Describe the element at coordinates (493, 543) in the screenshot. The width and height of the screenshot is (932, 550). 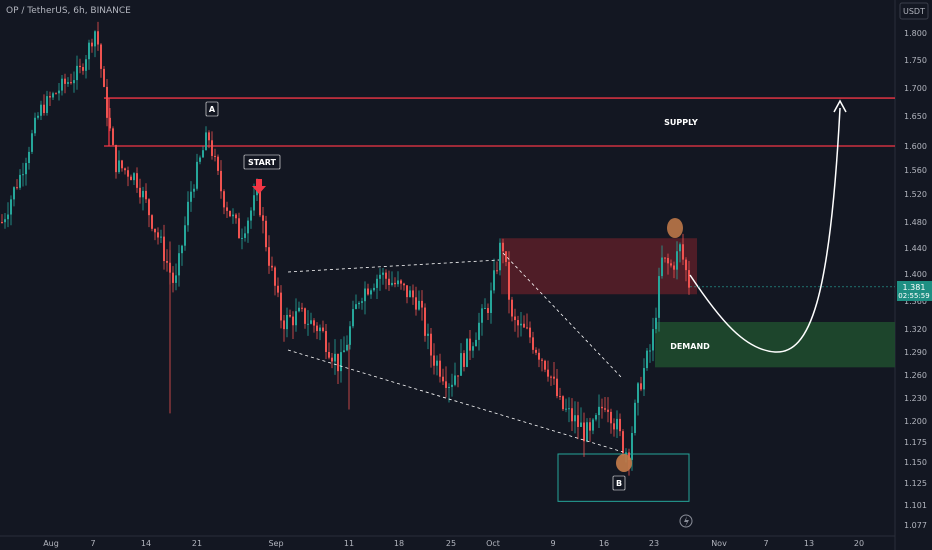
I see `time-tick-label: Oct` at that location.